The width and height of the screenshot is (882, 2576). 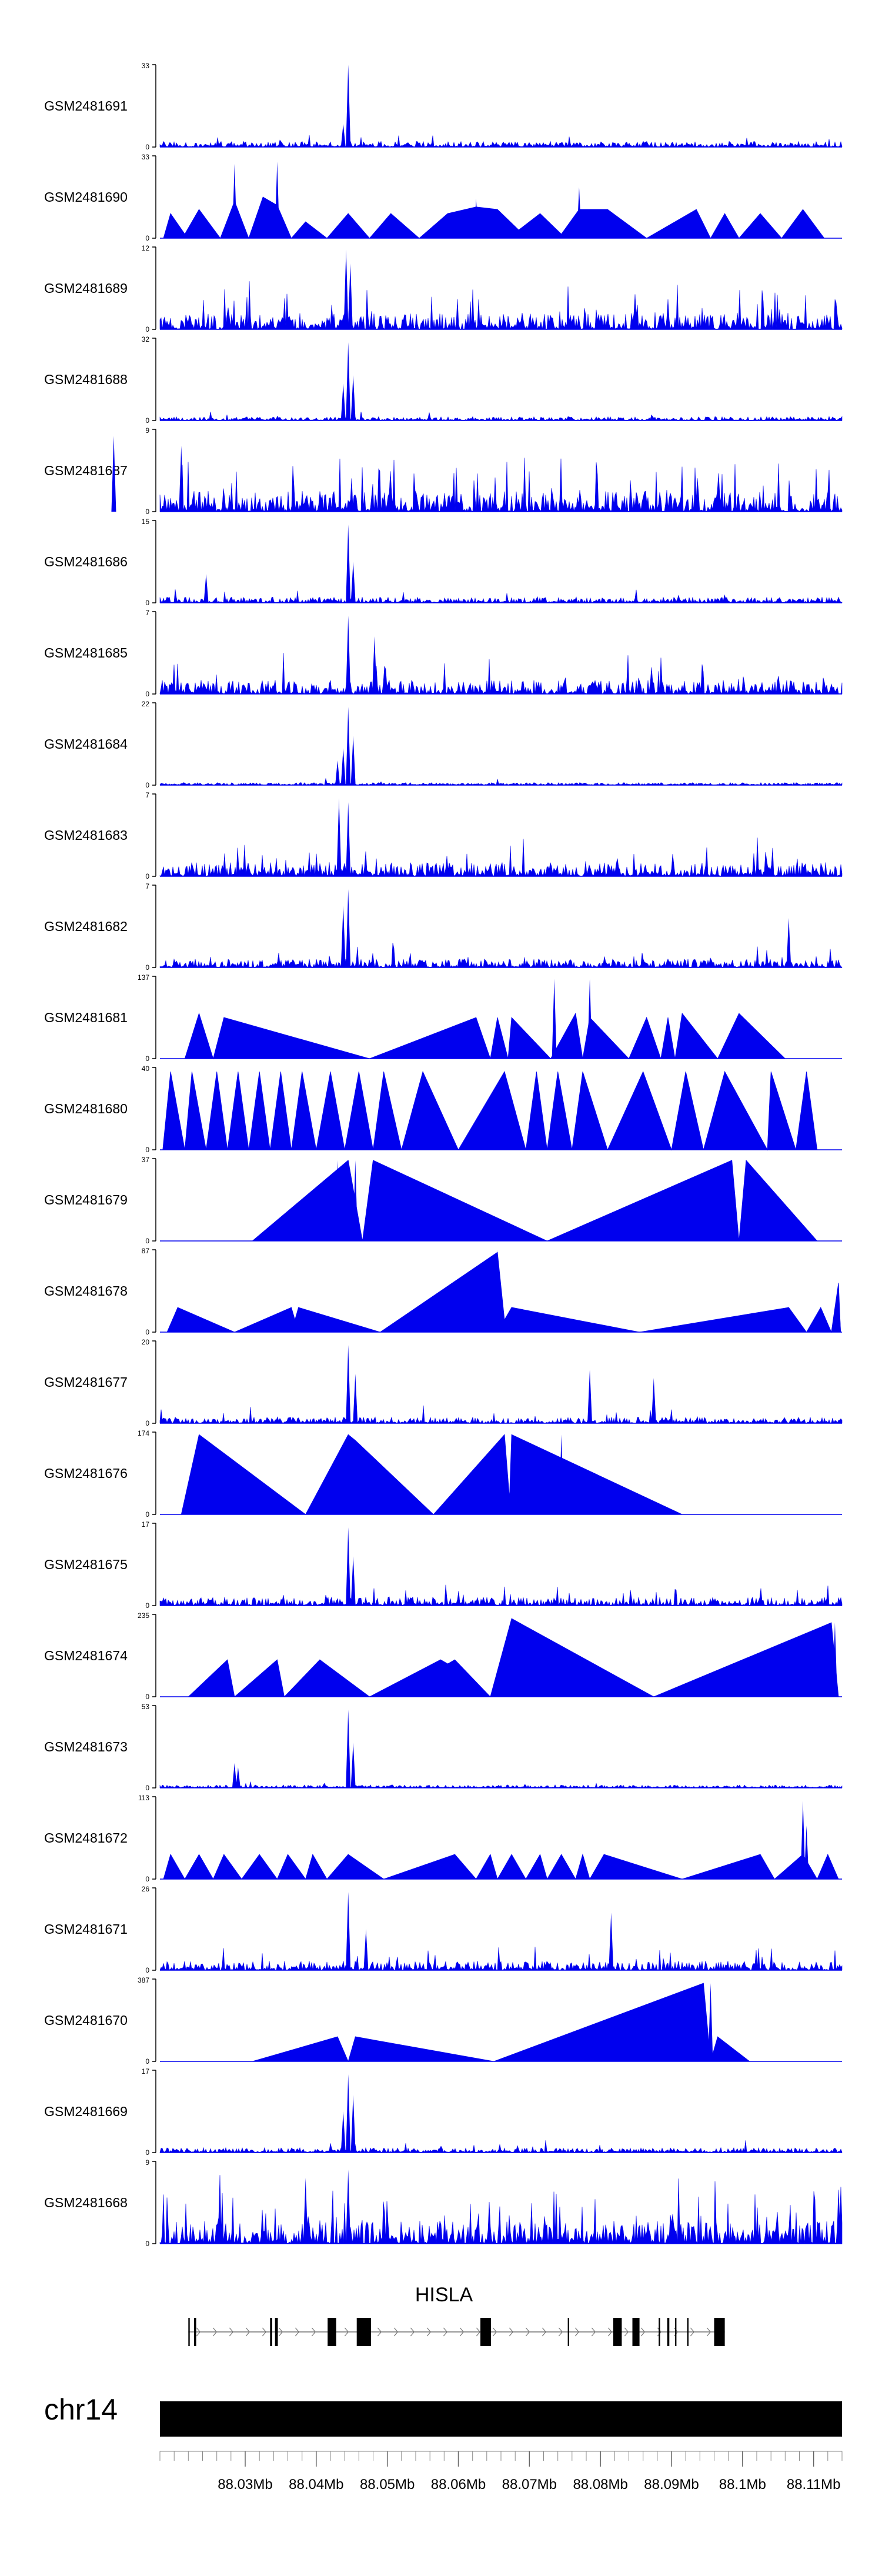 I want to click on track-GSM2481674: GSM2481674 235 0, so click(x=443, y=1656).